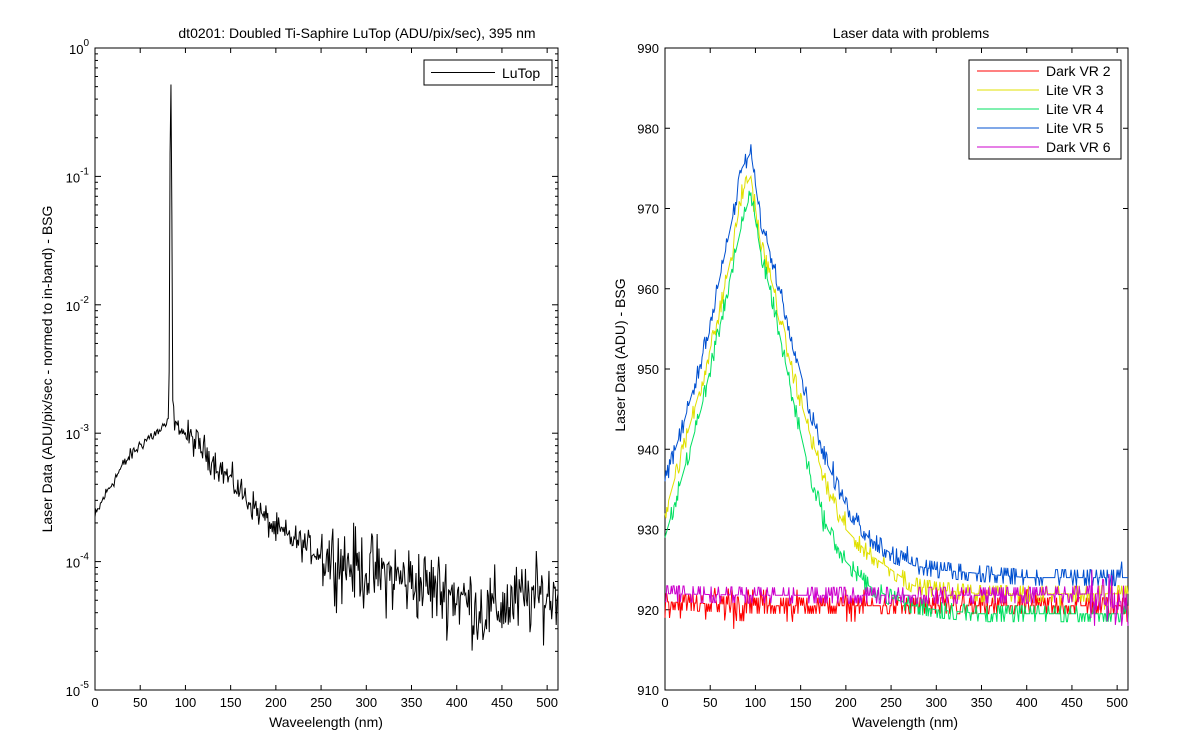 This screenshot has width=1200, height=750. What do you see at coordinates (648, 449) in the screenshot?
I see `right-y-tick-label: 940` at bounding box center [648, 449].